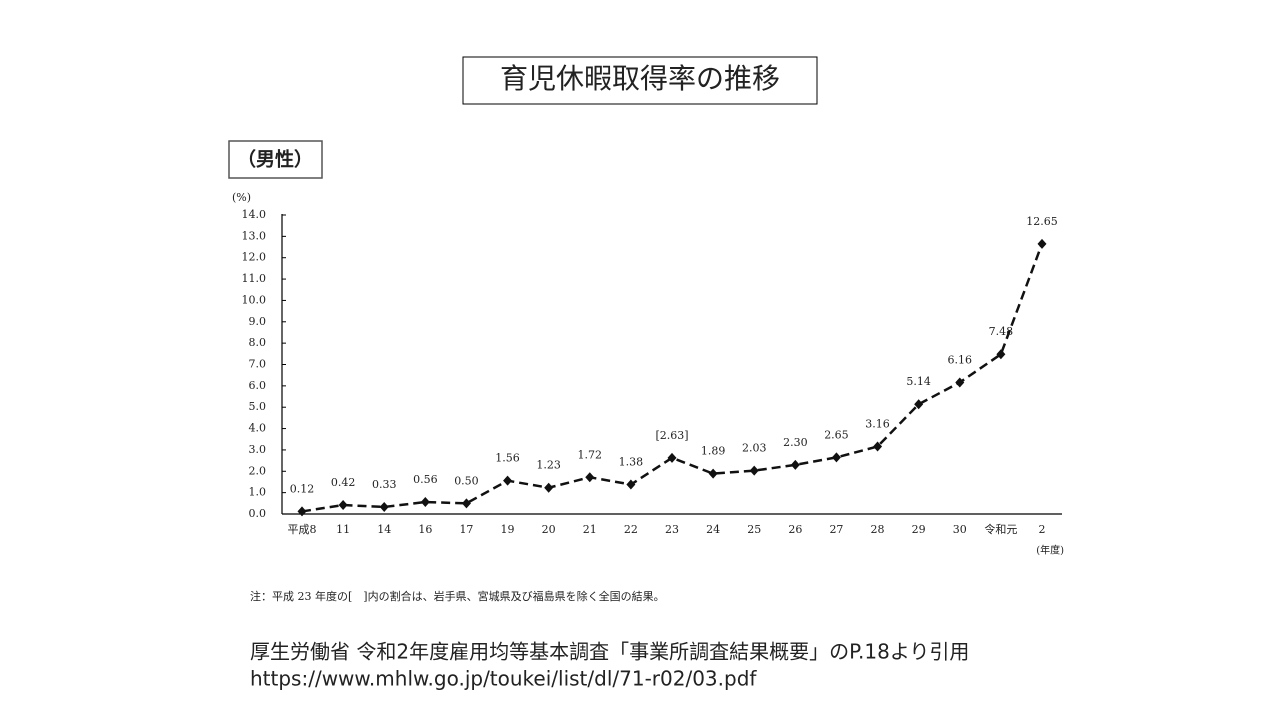 The width and height of the screenshot is (1280, 724). Describe the element at coordinates (466, 480) in the screenshot. I see `data-label: 0.50` at that location.